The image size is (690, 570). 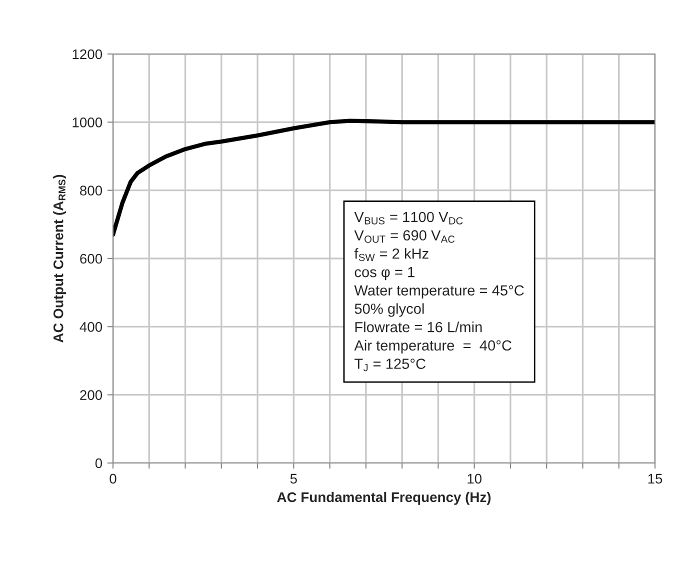 I want to click on y-tick-label: 1000, so click(x=87, y=123).